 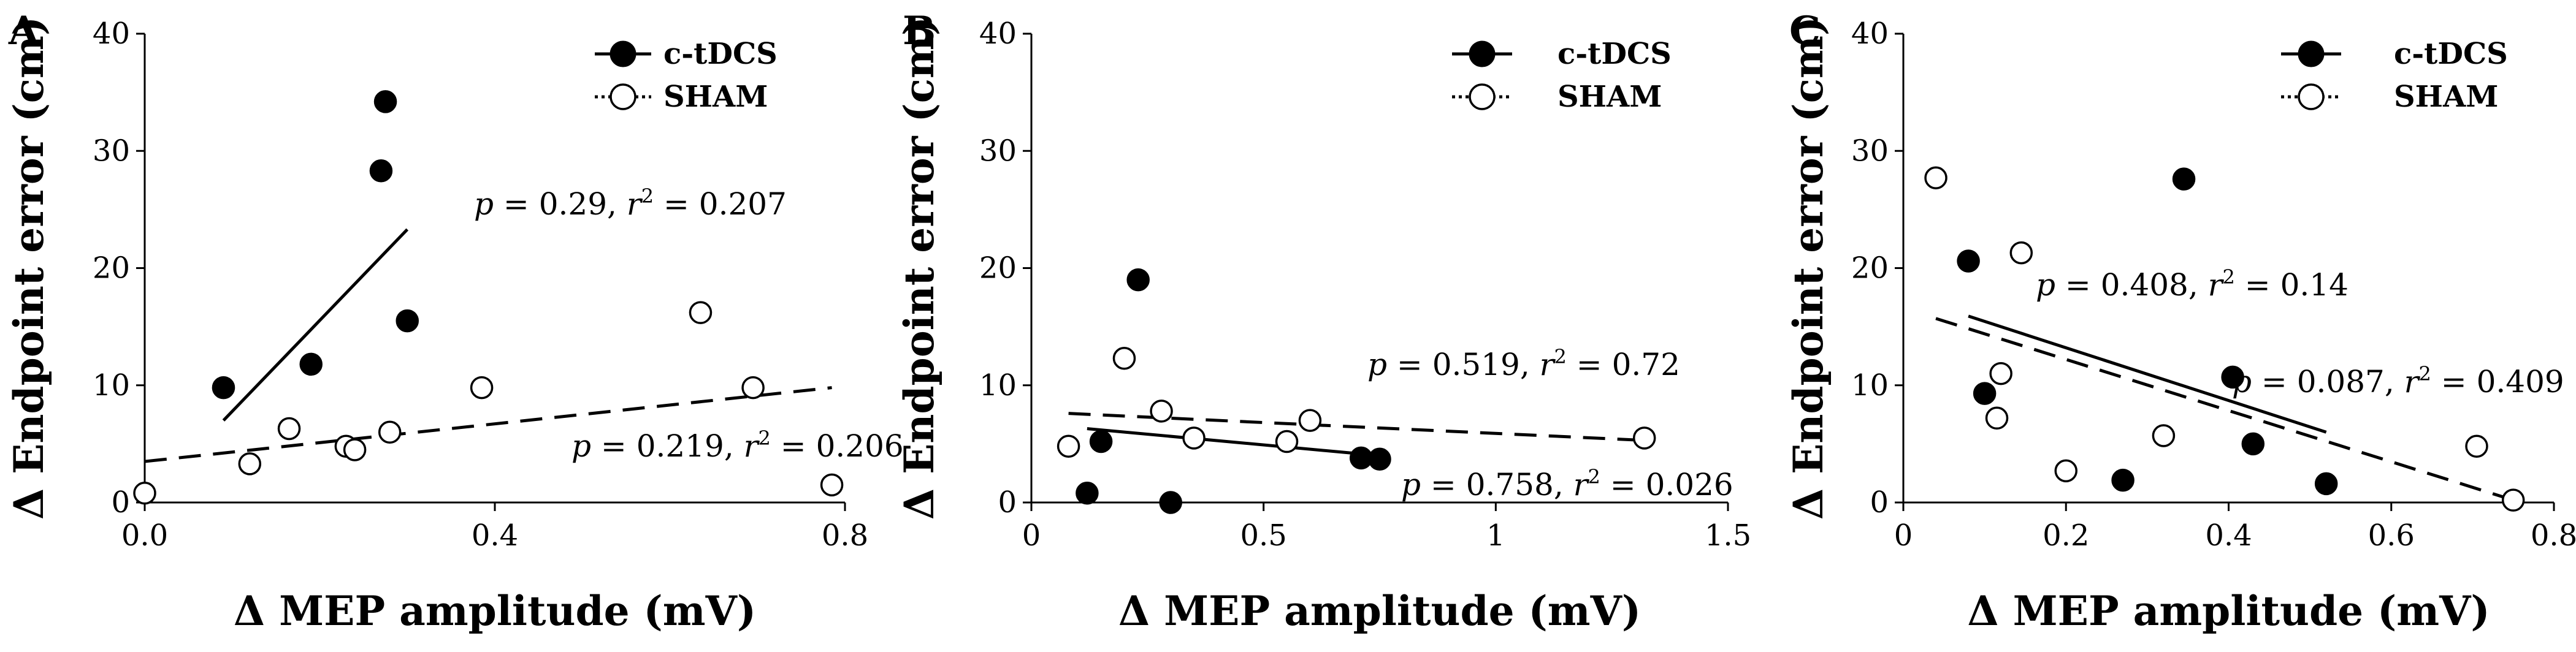 I want to click on annotation-sham-a: p = 0.219, r2 = 0.206, so click(x=737, y=445).